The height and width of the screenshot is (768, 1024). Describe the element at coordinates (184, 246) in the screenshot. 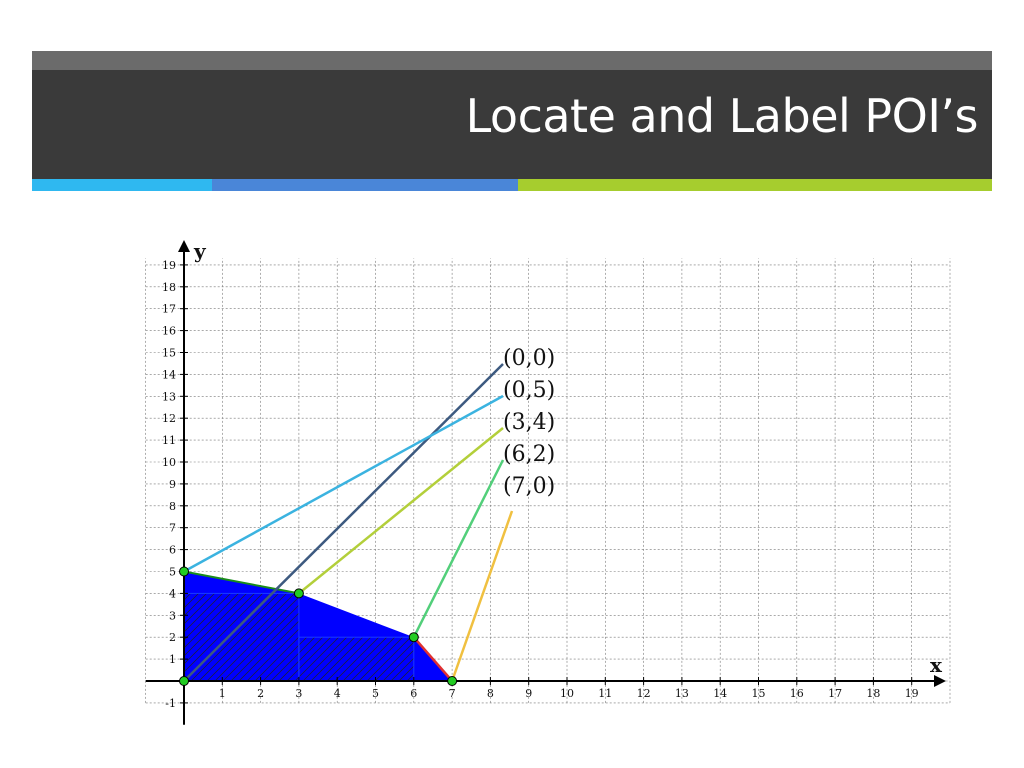

I see `y-axis-arrow` at that location.